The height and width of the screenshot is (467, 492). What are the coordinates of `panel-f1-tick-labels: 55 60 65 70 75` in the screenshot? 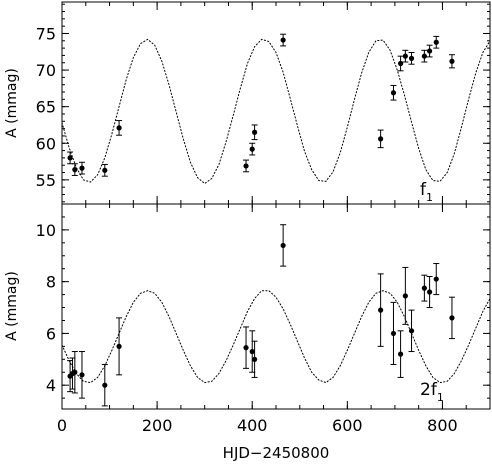 It's located at (46, 106).